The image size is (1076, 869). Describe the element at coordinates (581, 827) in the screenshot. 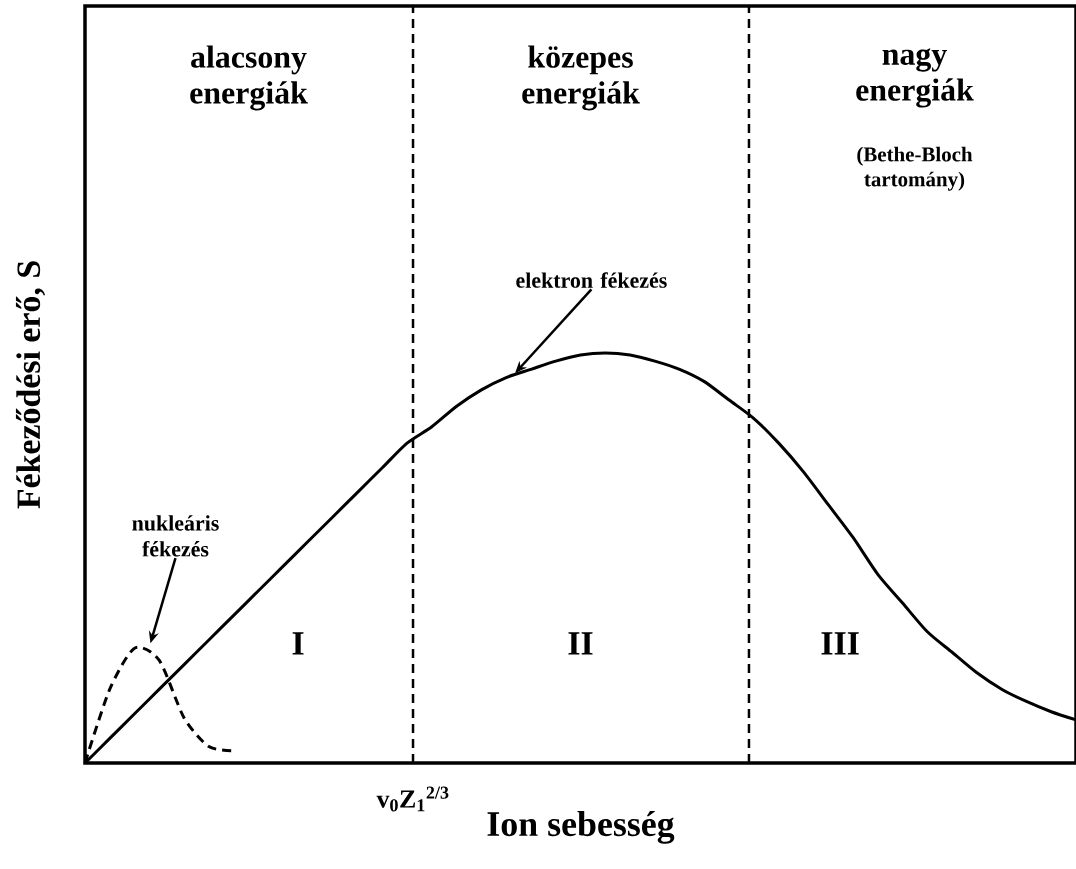

I see `x-axis-title: Ion sebesség` at that location.